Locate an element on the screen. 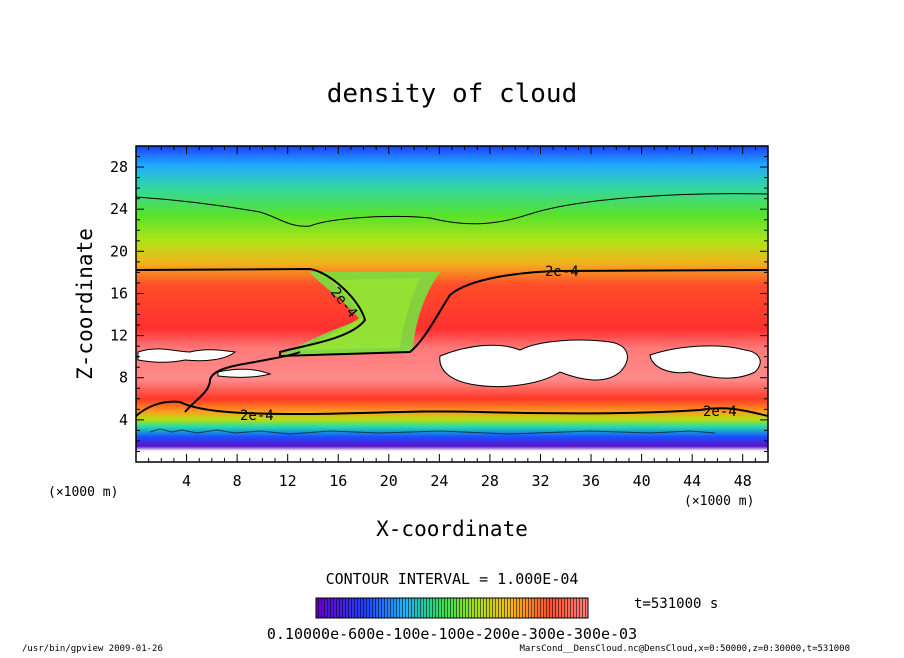 The width and height of the screenshot is (904, 658). x-tick-label: 16 is located at coordinates (338, 481).